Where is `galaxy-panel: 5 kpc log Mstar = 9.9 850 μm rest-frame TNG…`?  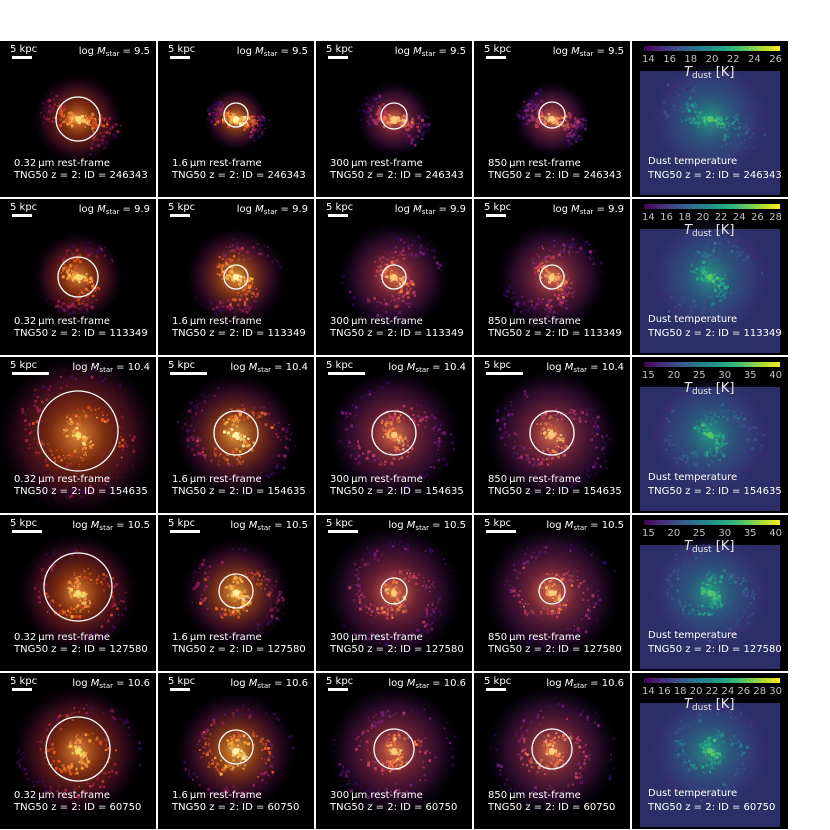 galaxy-panel: 5 kpc log Mstar = 9.9 850 μm rest-frame TNG… is located at coordinates (552, 277).